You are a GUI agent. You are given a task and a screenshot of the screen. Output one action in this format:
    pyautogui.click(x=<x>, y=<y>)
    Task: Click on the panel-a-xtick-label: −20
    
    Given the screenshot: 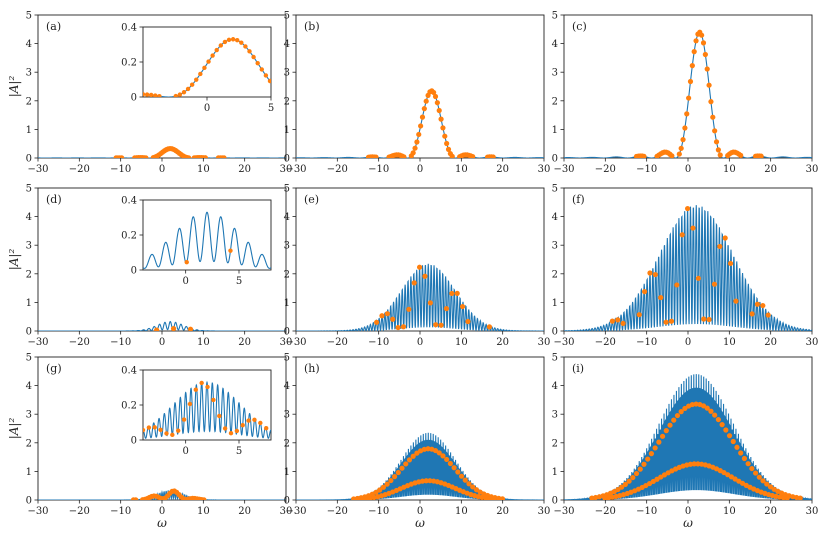 What is the action you would take?
    pyautogui.click(x=79, y=169)
    